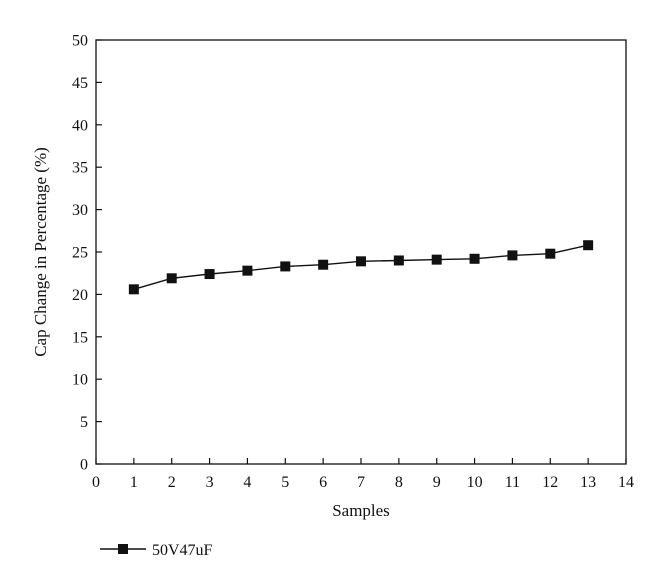 The image size is (660, 586). I want to click on y-tick-label: 25, so click(80, 253).